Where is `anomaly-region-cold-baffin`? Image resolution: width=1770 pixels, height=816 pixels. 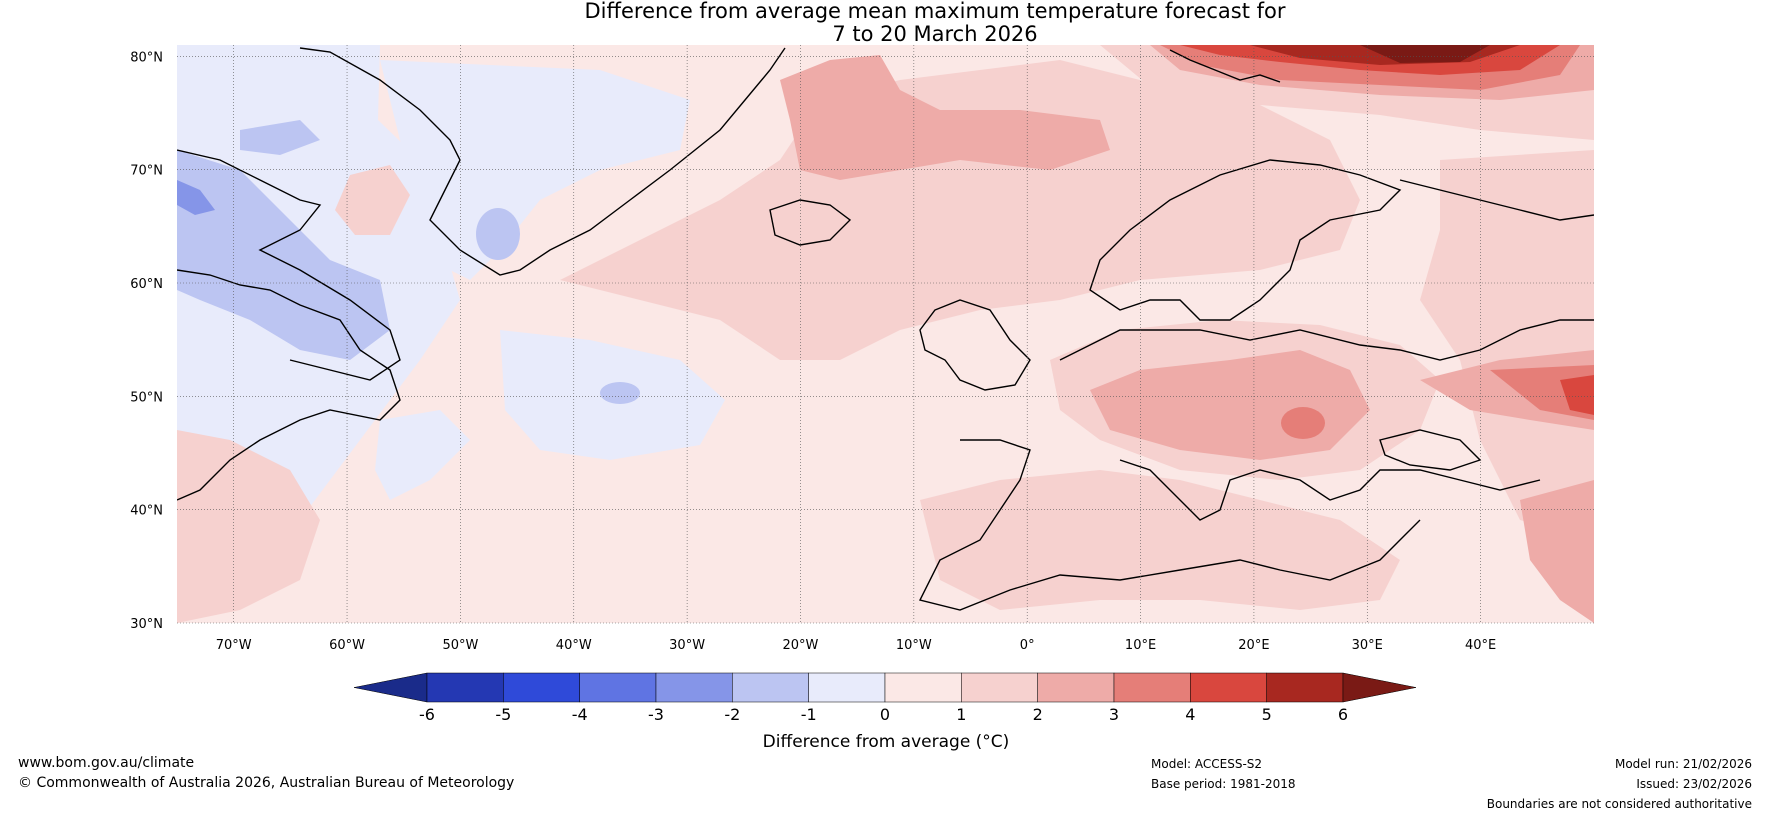
anomaly-region-cold-baffin is located at coordinates (280, 137).